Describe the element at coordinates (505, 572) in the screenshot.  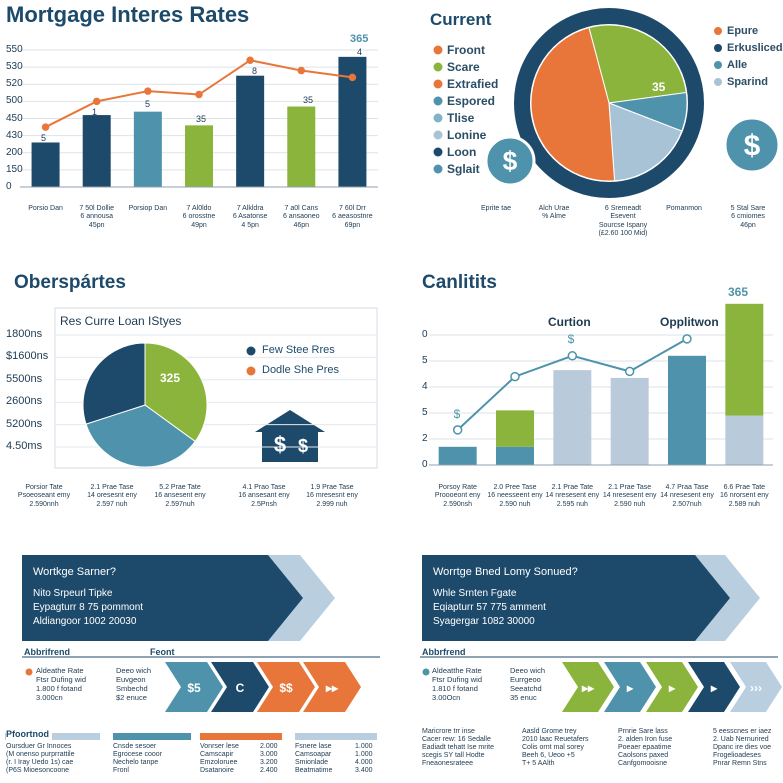
I see `banner-title: Worrtge Bned Lomy Sonued?` at that location.